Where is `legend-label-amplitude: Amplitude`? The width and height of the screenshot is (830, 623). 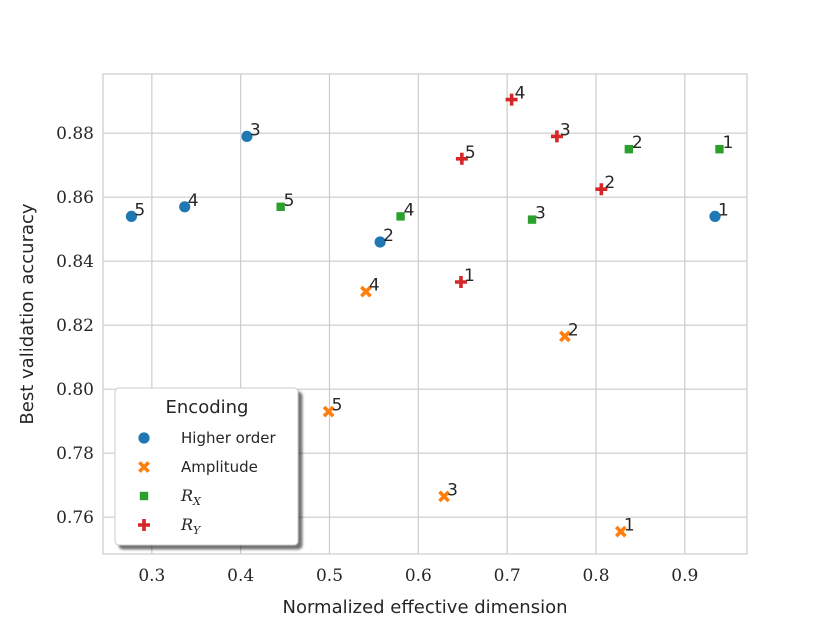
legend-label-amplitude: Amplitude is located at coordinates (219, 467).